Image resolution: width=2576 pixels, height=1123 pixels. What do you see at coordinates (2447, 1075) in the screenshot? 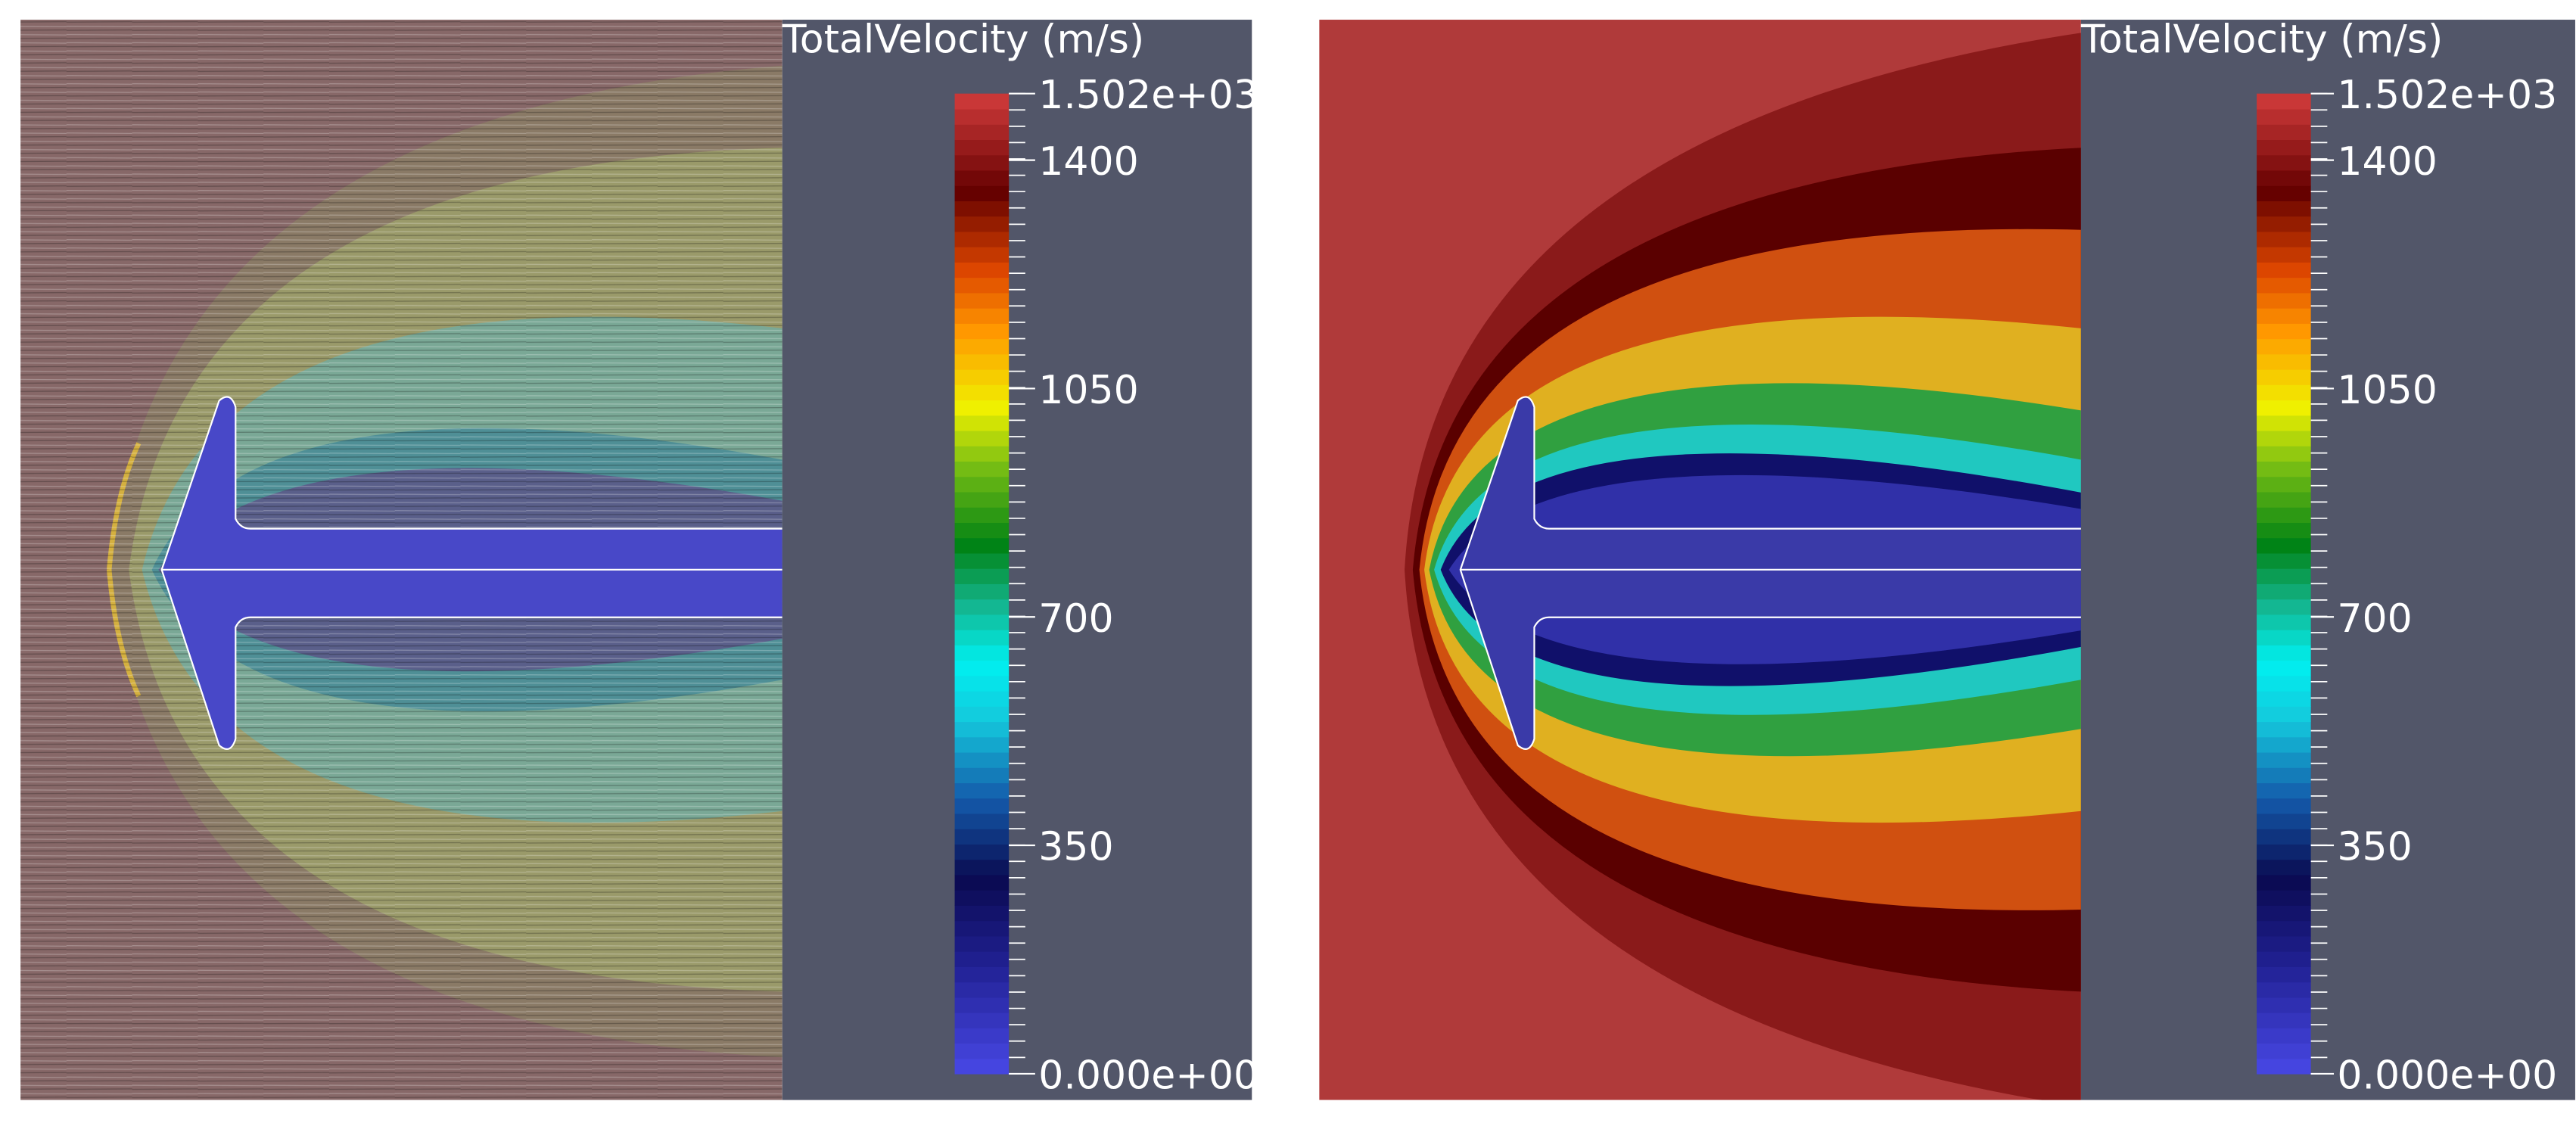
I see `colorbar-tick-label: 0.000e+00` at bounding box center [2447, 1075].